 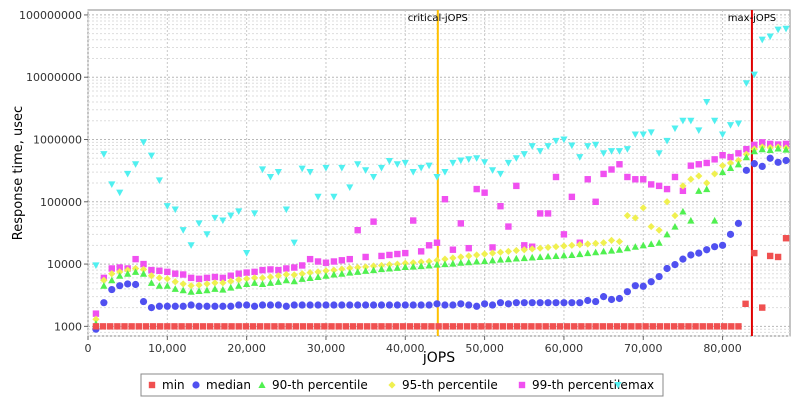 What do you see at coordinates (64, 264) in the screenshot?
I see `y-tick-label: 10000` at bounding box center [64, 264].